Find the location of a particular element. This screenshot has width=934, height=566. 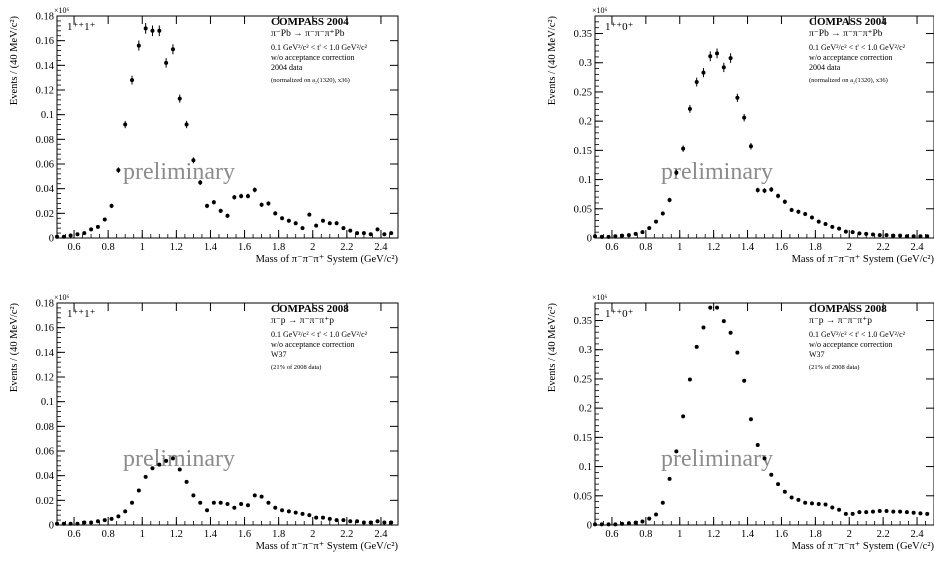

x-tick-label: 1.2 is located at coordinates (176, 247).